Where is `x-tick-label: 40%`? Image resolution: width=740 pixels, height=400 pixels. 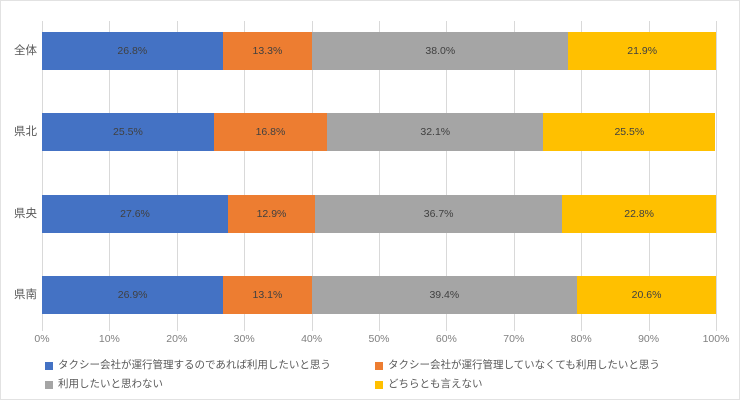 x-tick-label: 40% is located at coordinates (312, 339).